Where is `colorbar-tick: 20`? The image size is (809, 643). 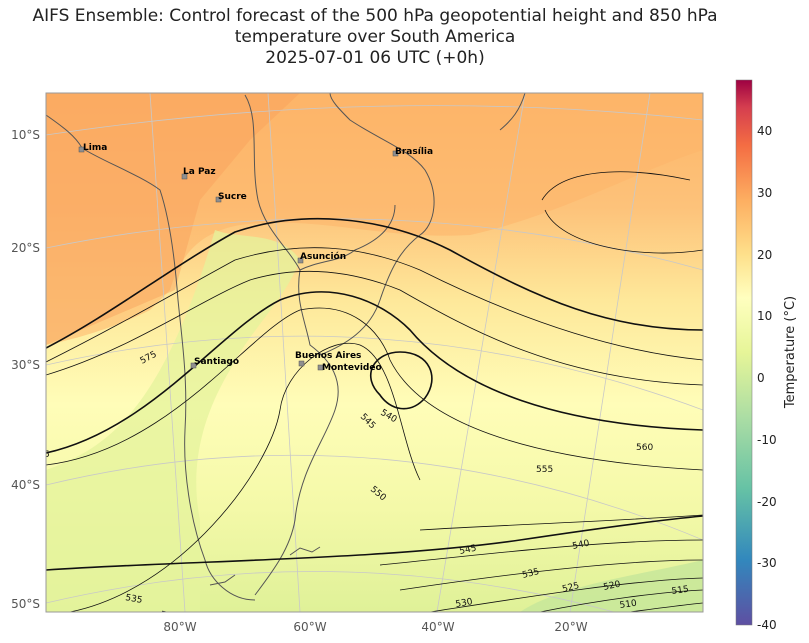
colorbar-tick: 20 is located at coordinates (764, 255).